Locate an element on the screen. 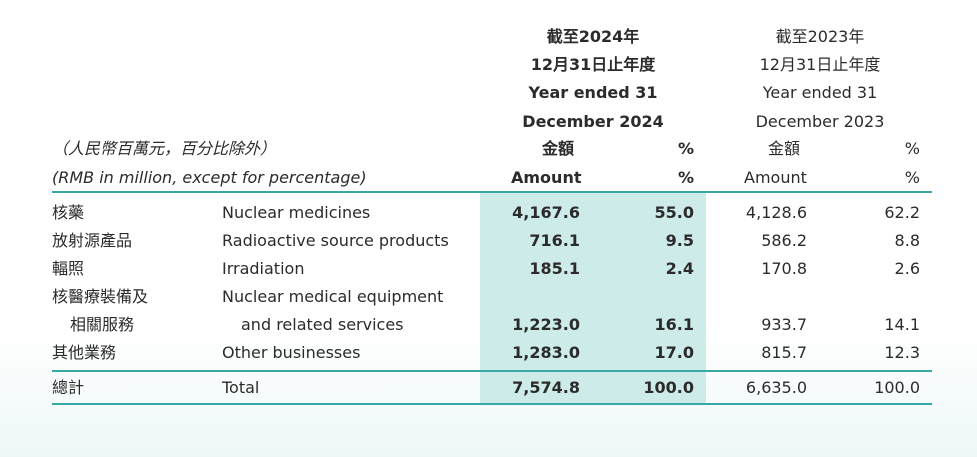 Image resolution: width=977 pixels, height=457 pixels. row-label-zh: 放射源產品 is located at coordinates (92, 240).